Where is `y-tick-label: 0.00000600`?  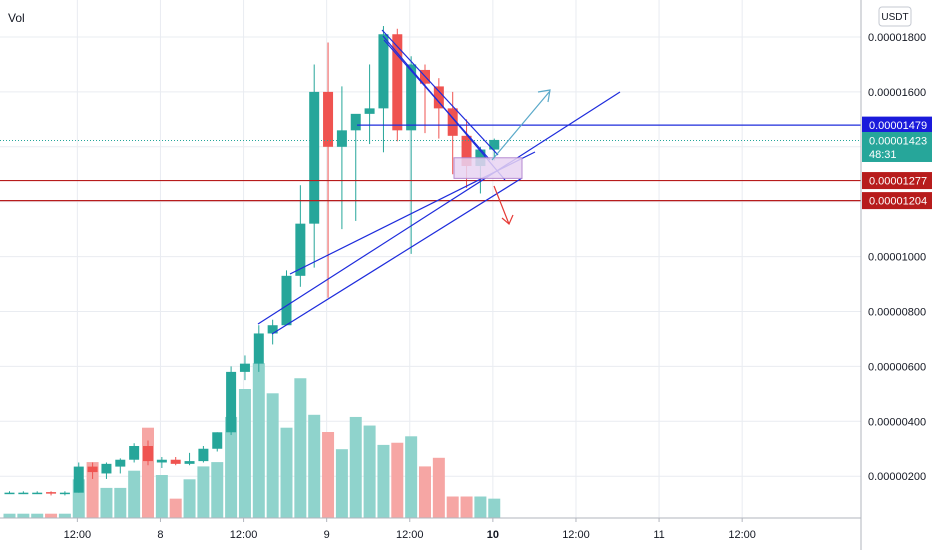 y-tick-label: 0.00000600 is located at coordinates (897, 367).